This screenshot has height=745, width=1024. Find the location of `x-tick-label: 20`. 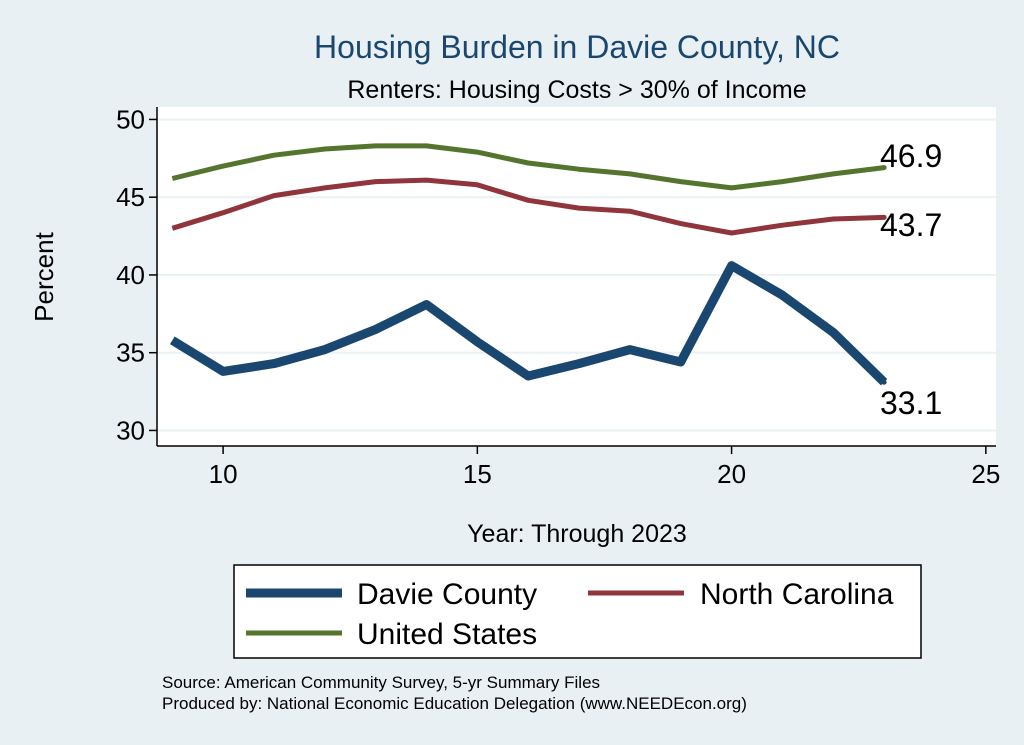

x-tick-label: 20 is located at coordinates (731, 474).